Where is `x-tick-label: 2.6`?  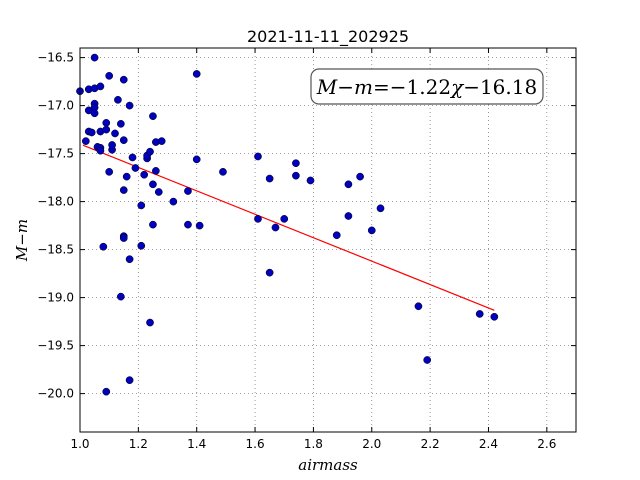 x-tick-label: 2.6 is located at coordinates (546, 444).